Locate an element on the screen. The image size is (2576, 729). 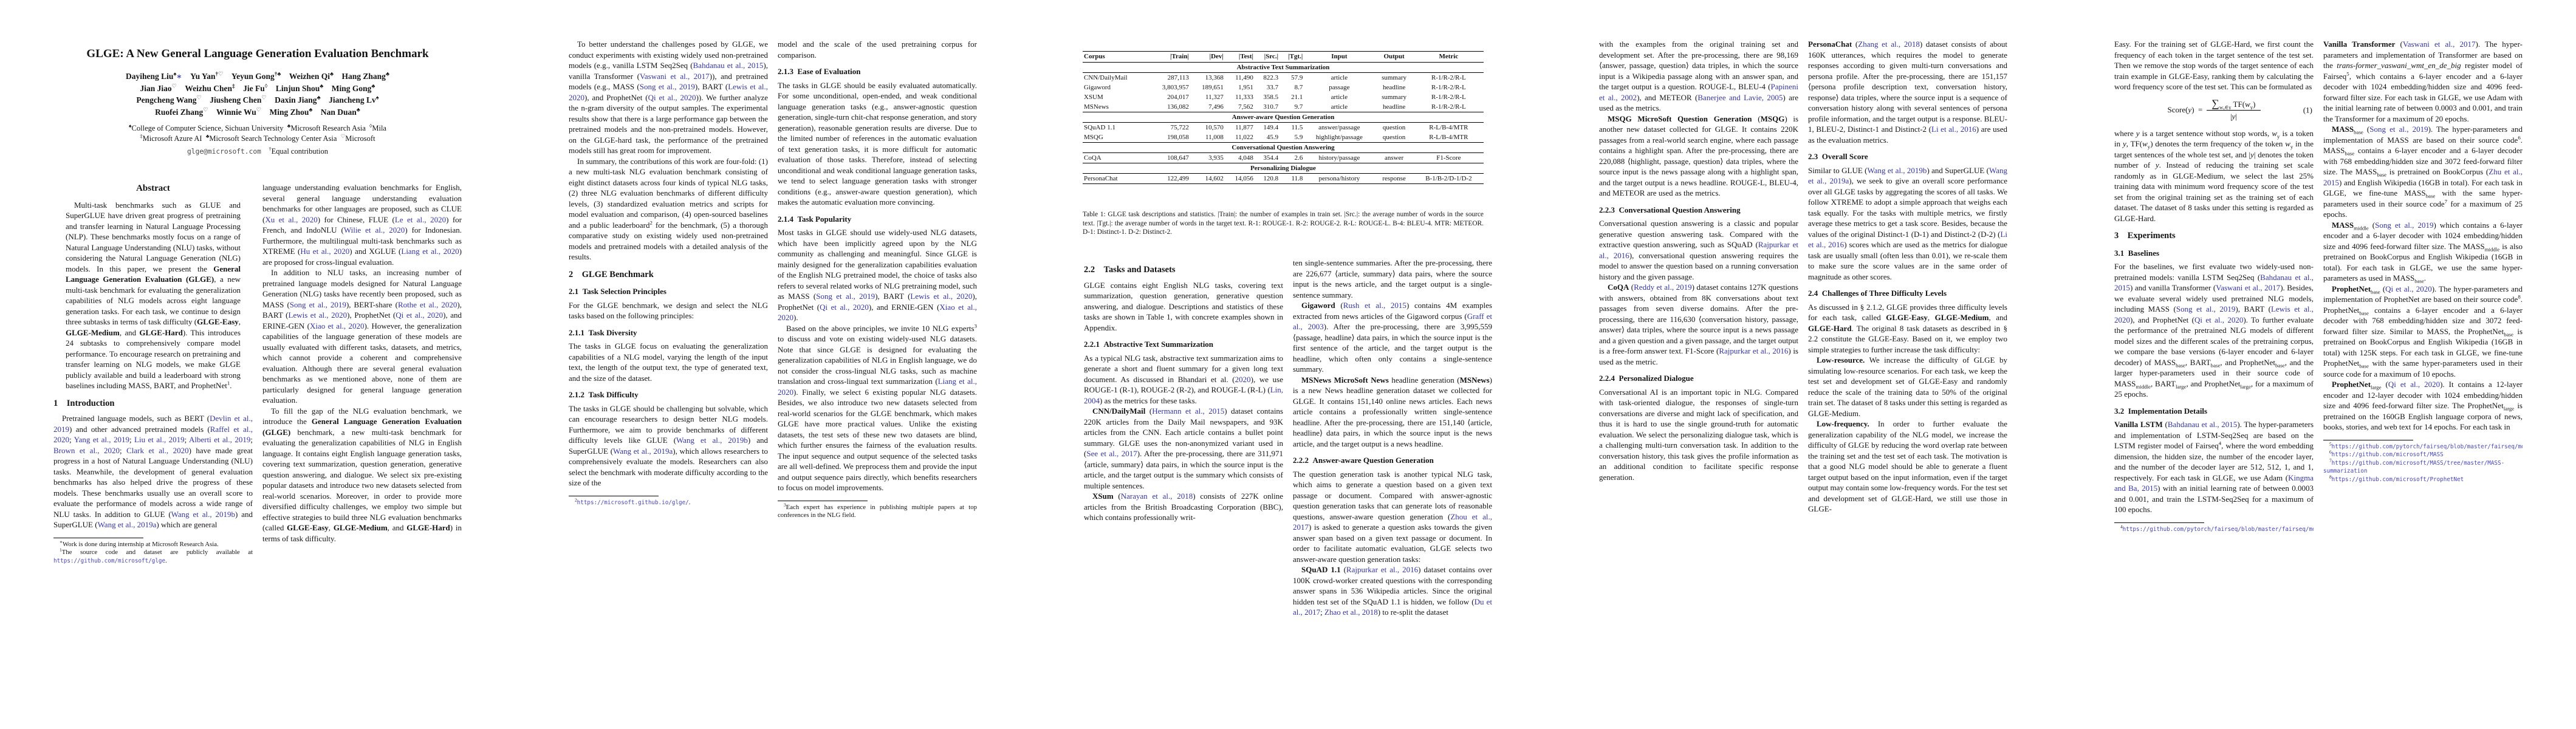
citation-link: Du et al., 2017 is located at coordinates (1392, 607).